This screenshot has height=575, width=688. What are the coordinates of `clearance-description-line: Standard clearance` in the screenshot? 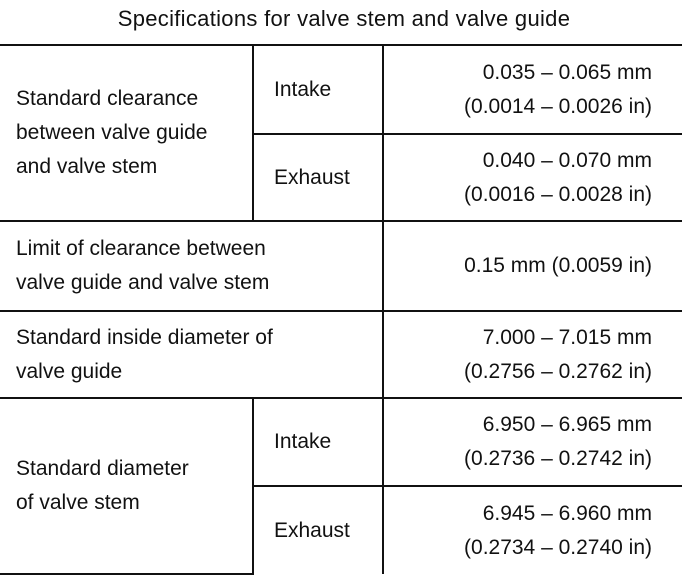 It's located at (107, 98).